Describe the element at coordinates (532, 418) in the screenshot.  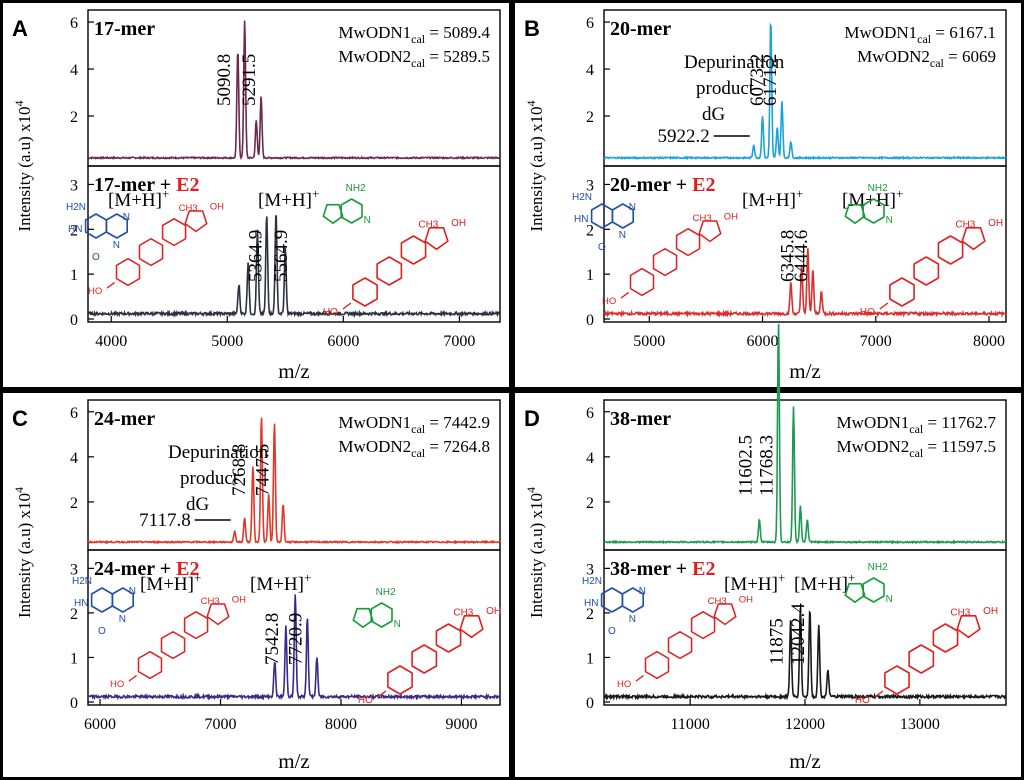
I see `panel-letter: D` at that location.